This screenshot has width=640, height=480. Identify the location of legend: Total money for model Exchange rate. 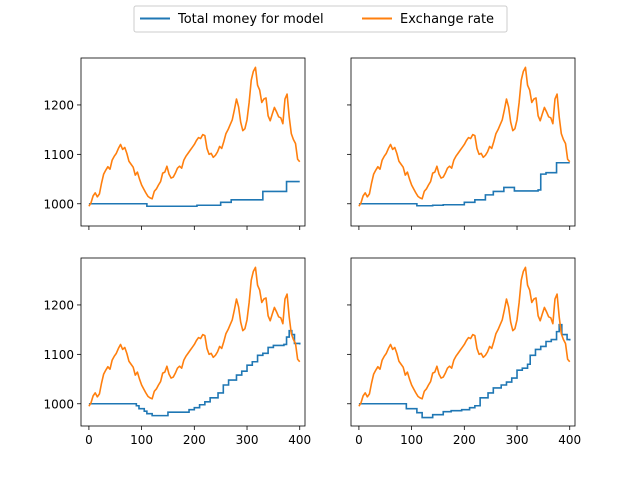
(320, 19).